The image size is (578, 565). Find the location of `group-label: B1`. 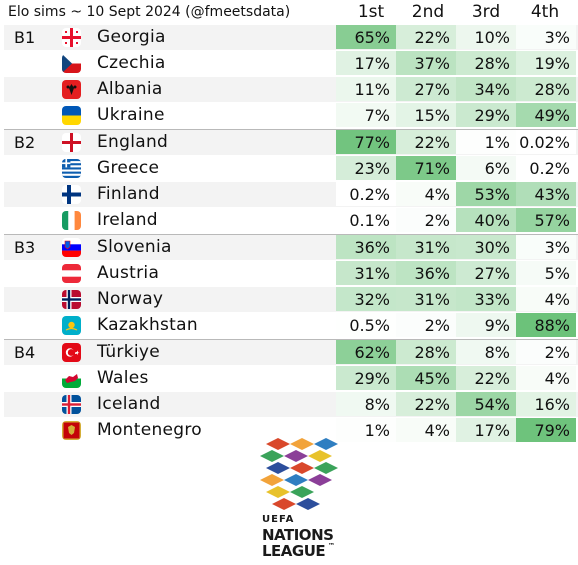

group-label: B1 is located at coordinates (25, 37).